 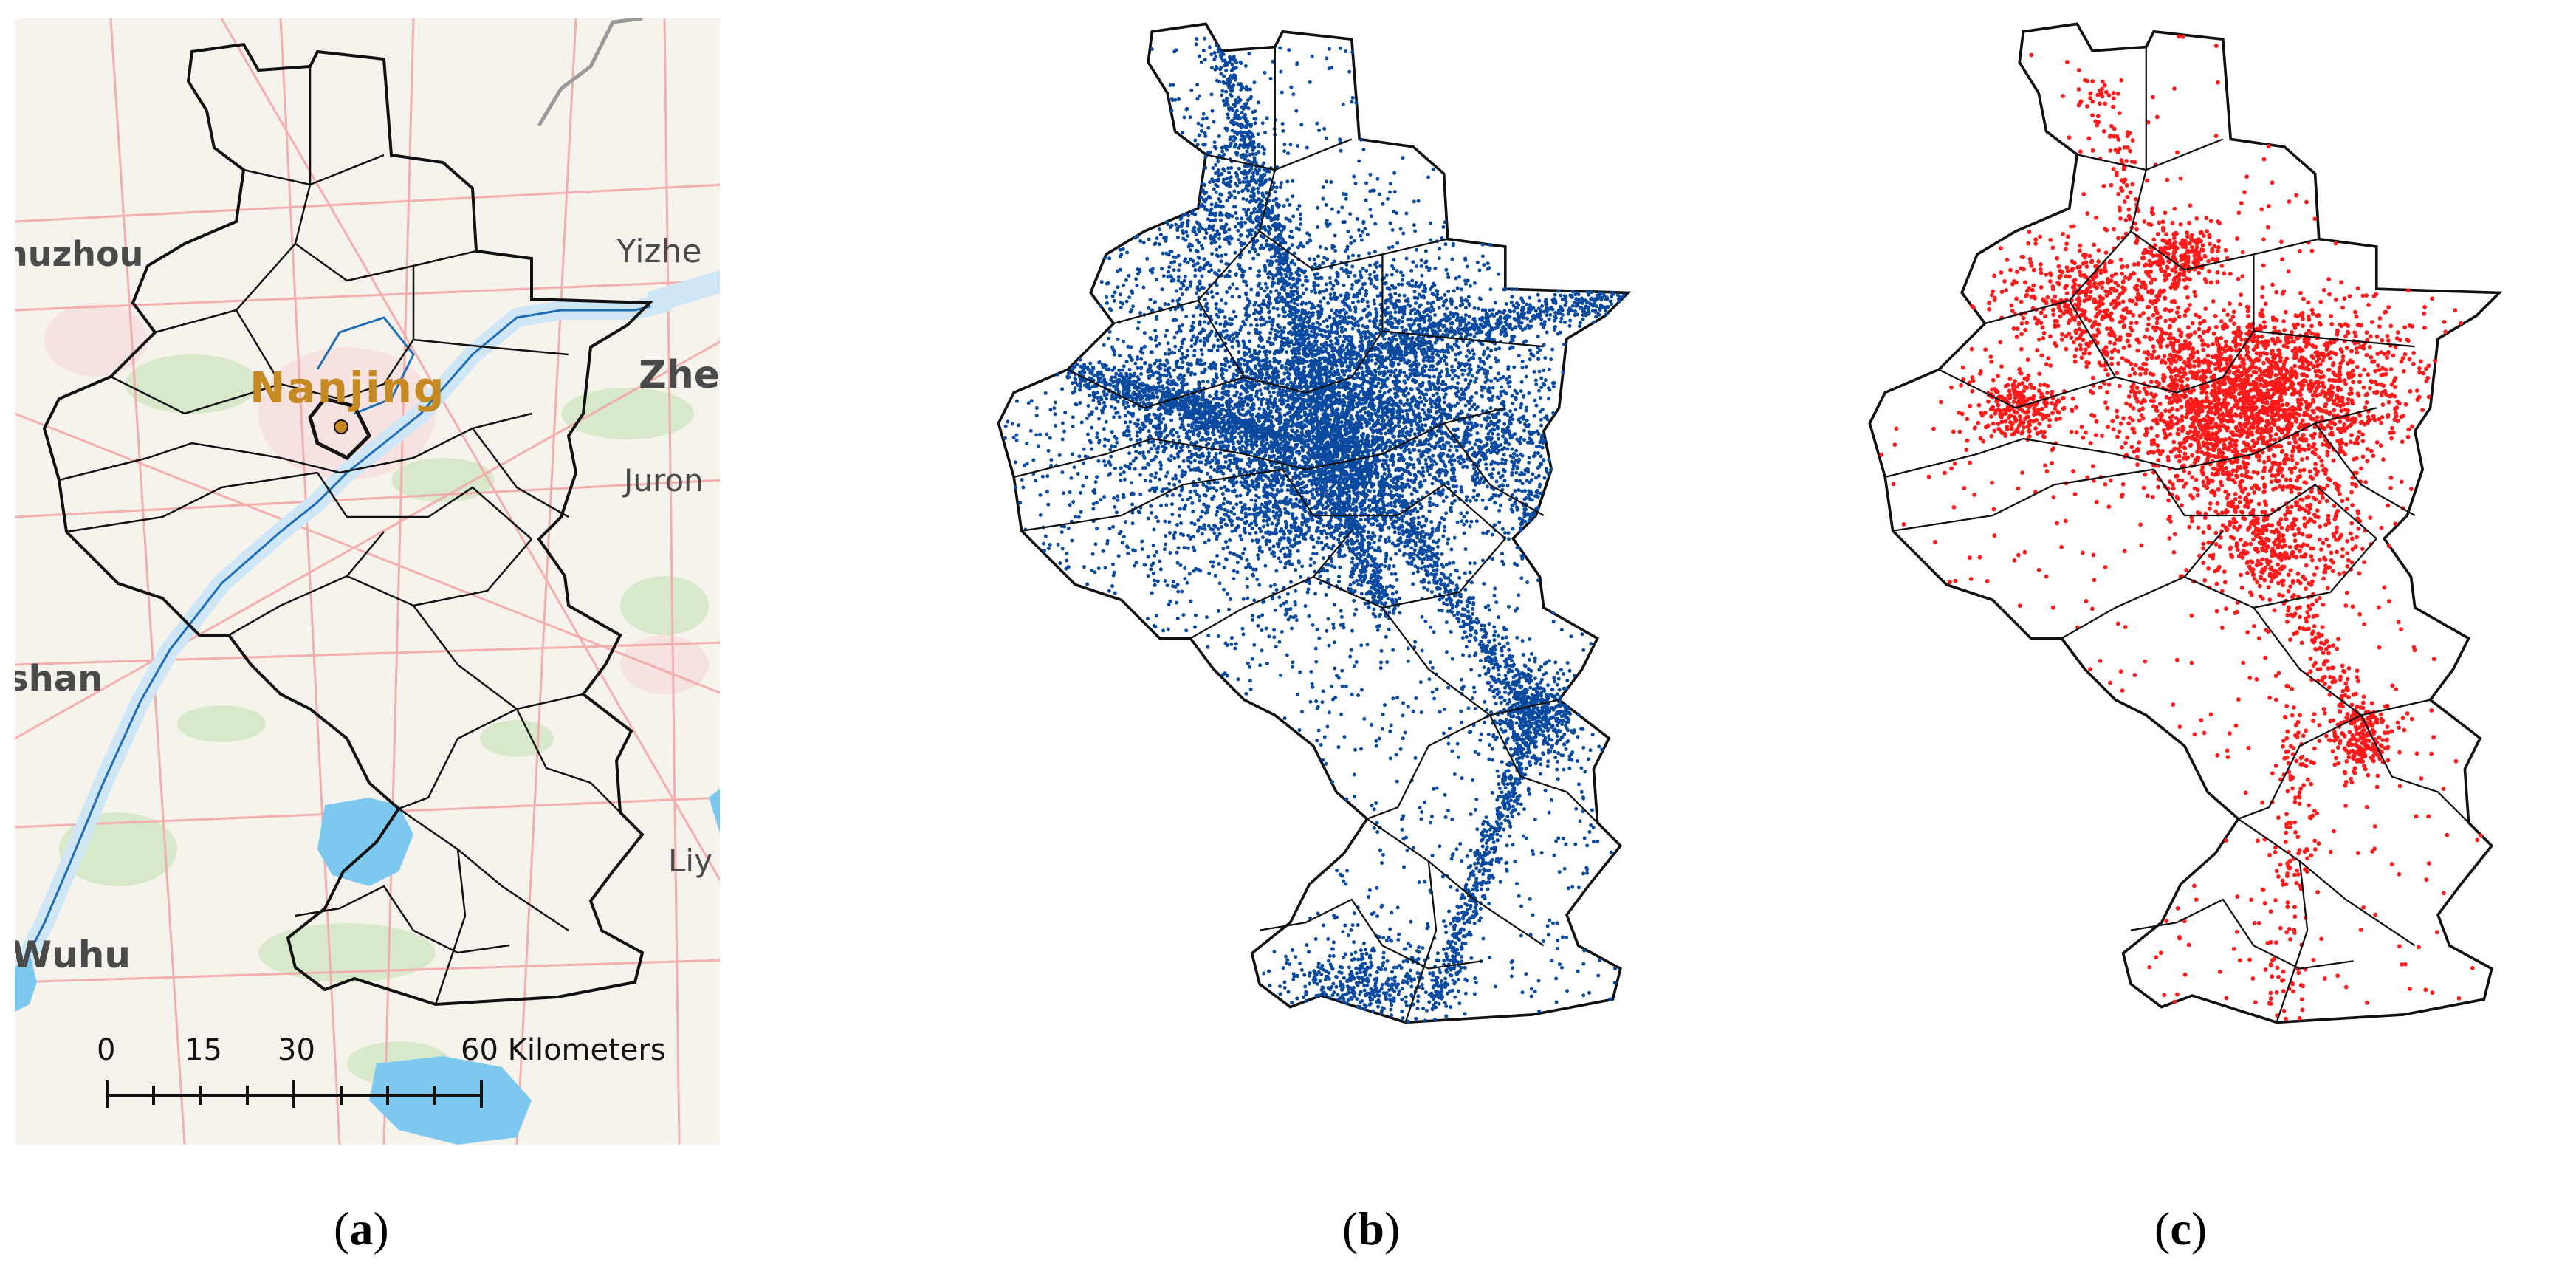 I want to click on label-zhenjiang: Zhe, so click(x=679, y=375).